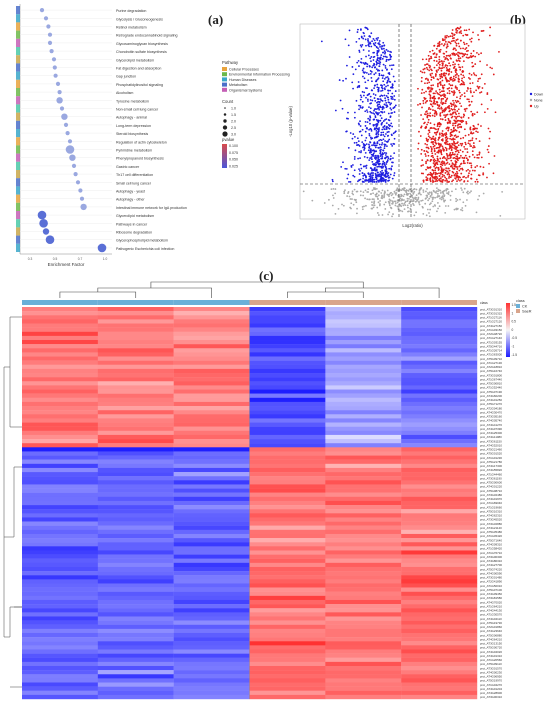 Image resolution: width=550 pixels, height=704 pixels. What do you see at coordinates (491, 685) in the screenshot?
I see `heatmap-row-label: prot_AT1G04270` at bounding box center [491, 685].